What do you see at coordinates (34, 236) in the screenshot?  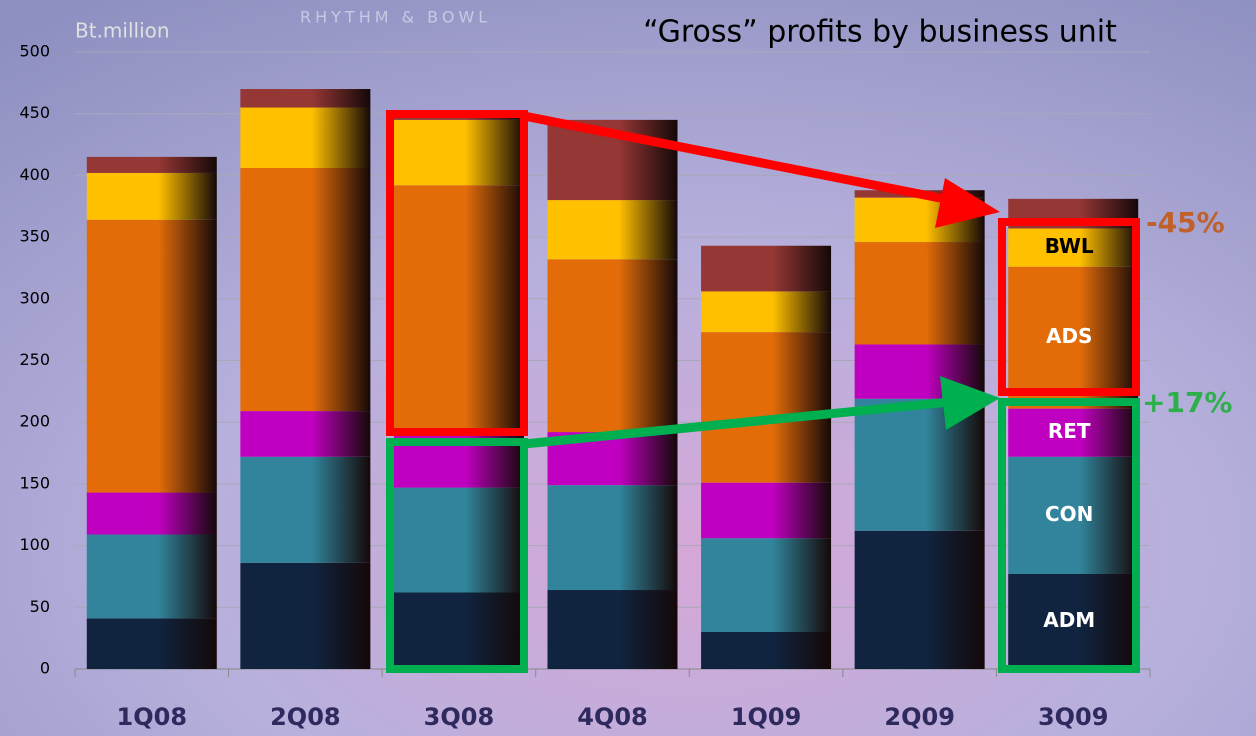 I see `y-tick-label: 350` at bounding box center [34, 236].